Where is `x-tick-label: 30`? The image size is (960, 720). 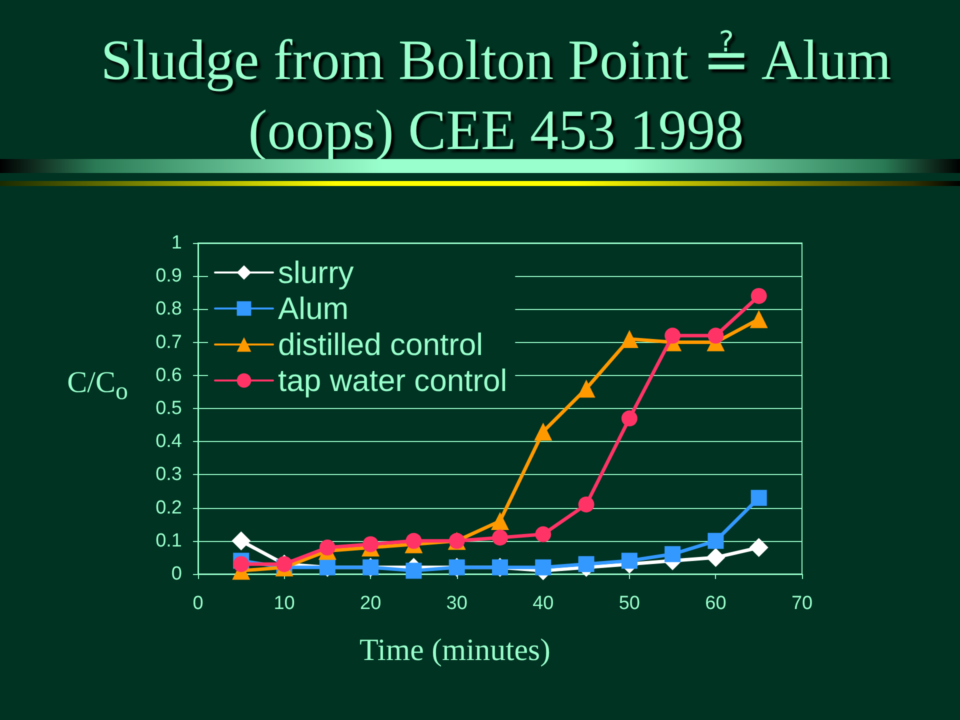
x-tick-label: 30 is located at coordinates (457, 603).